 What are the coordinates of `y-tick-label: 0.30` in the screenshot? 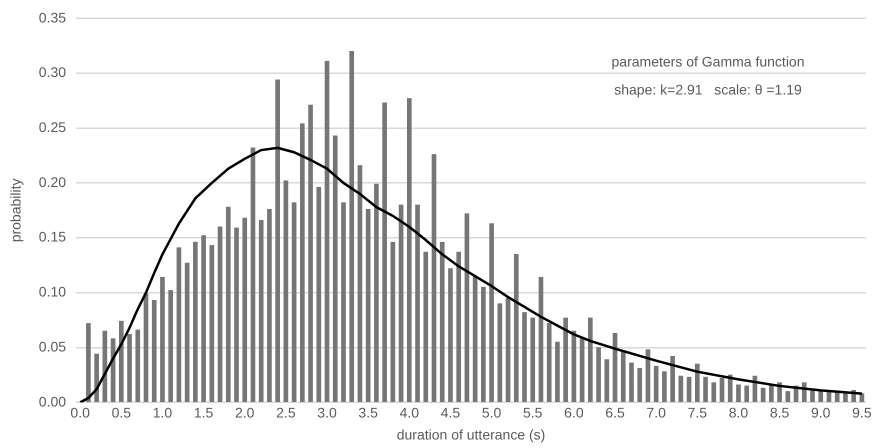 It's located at (52, 72).